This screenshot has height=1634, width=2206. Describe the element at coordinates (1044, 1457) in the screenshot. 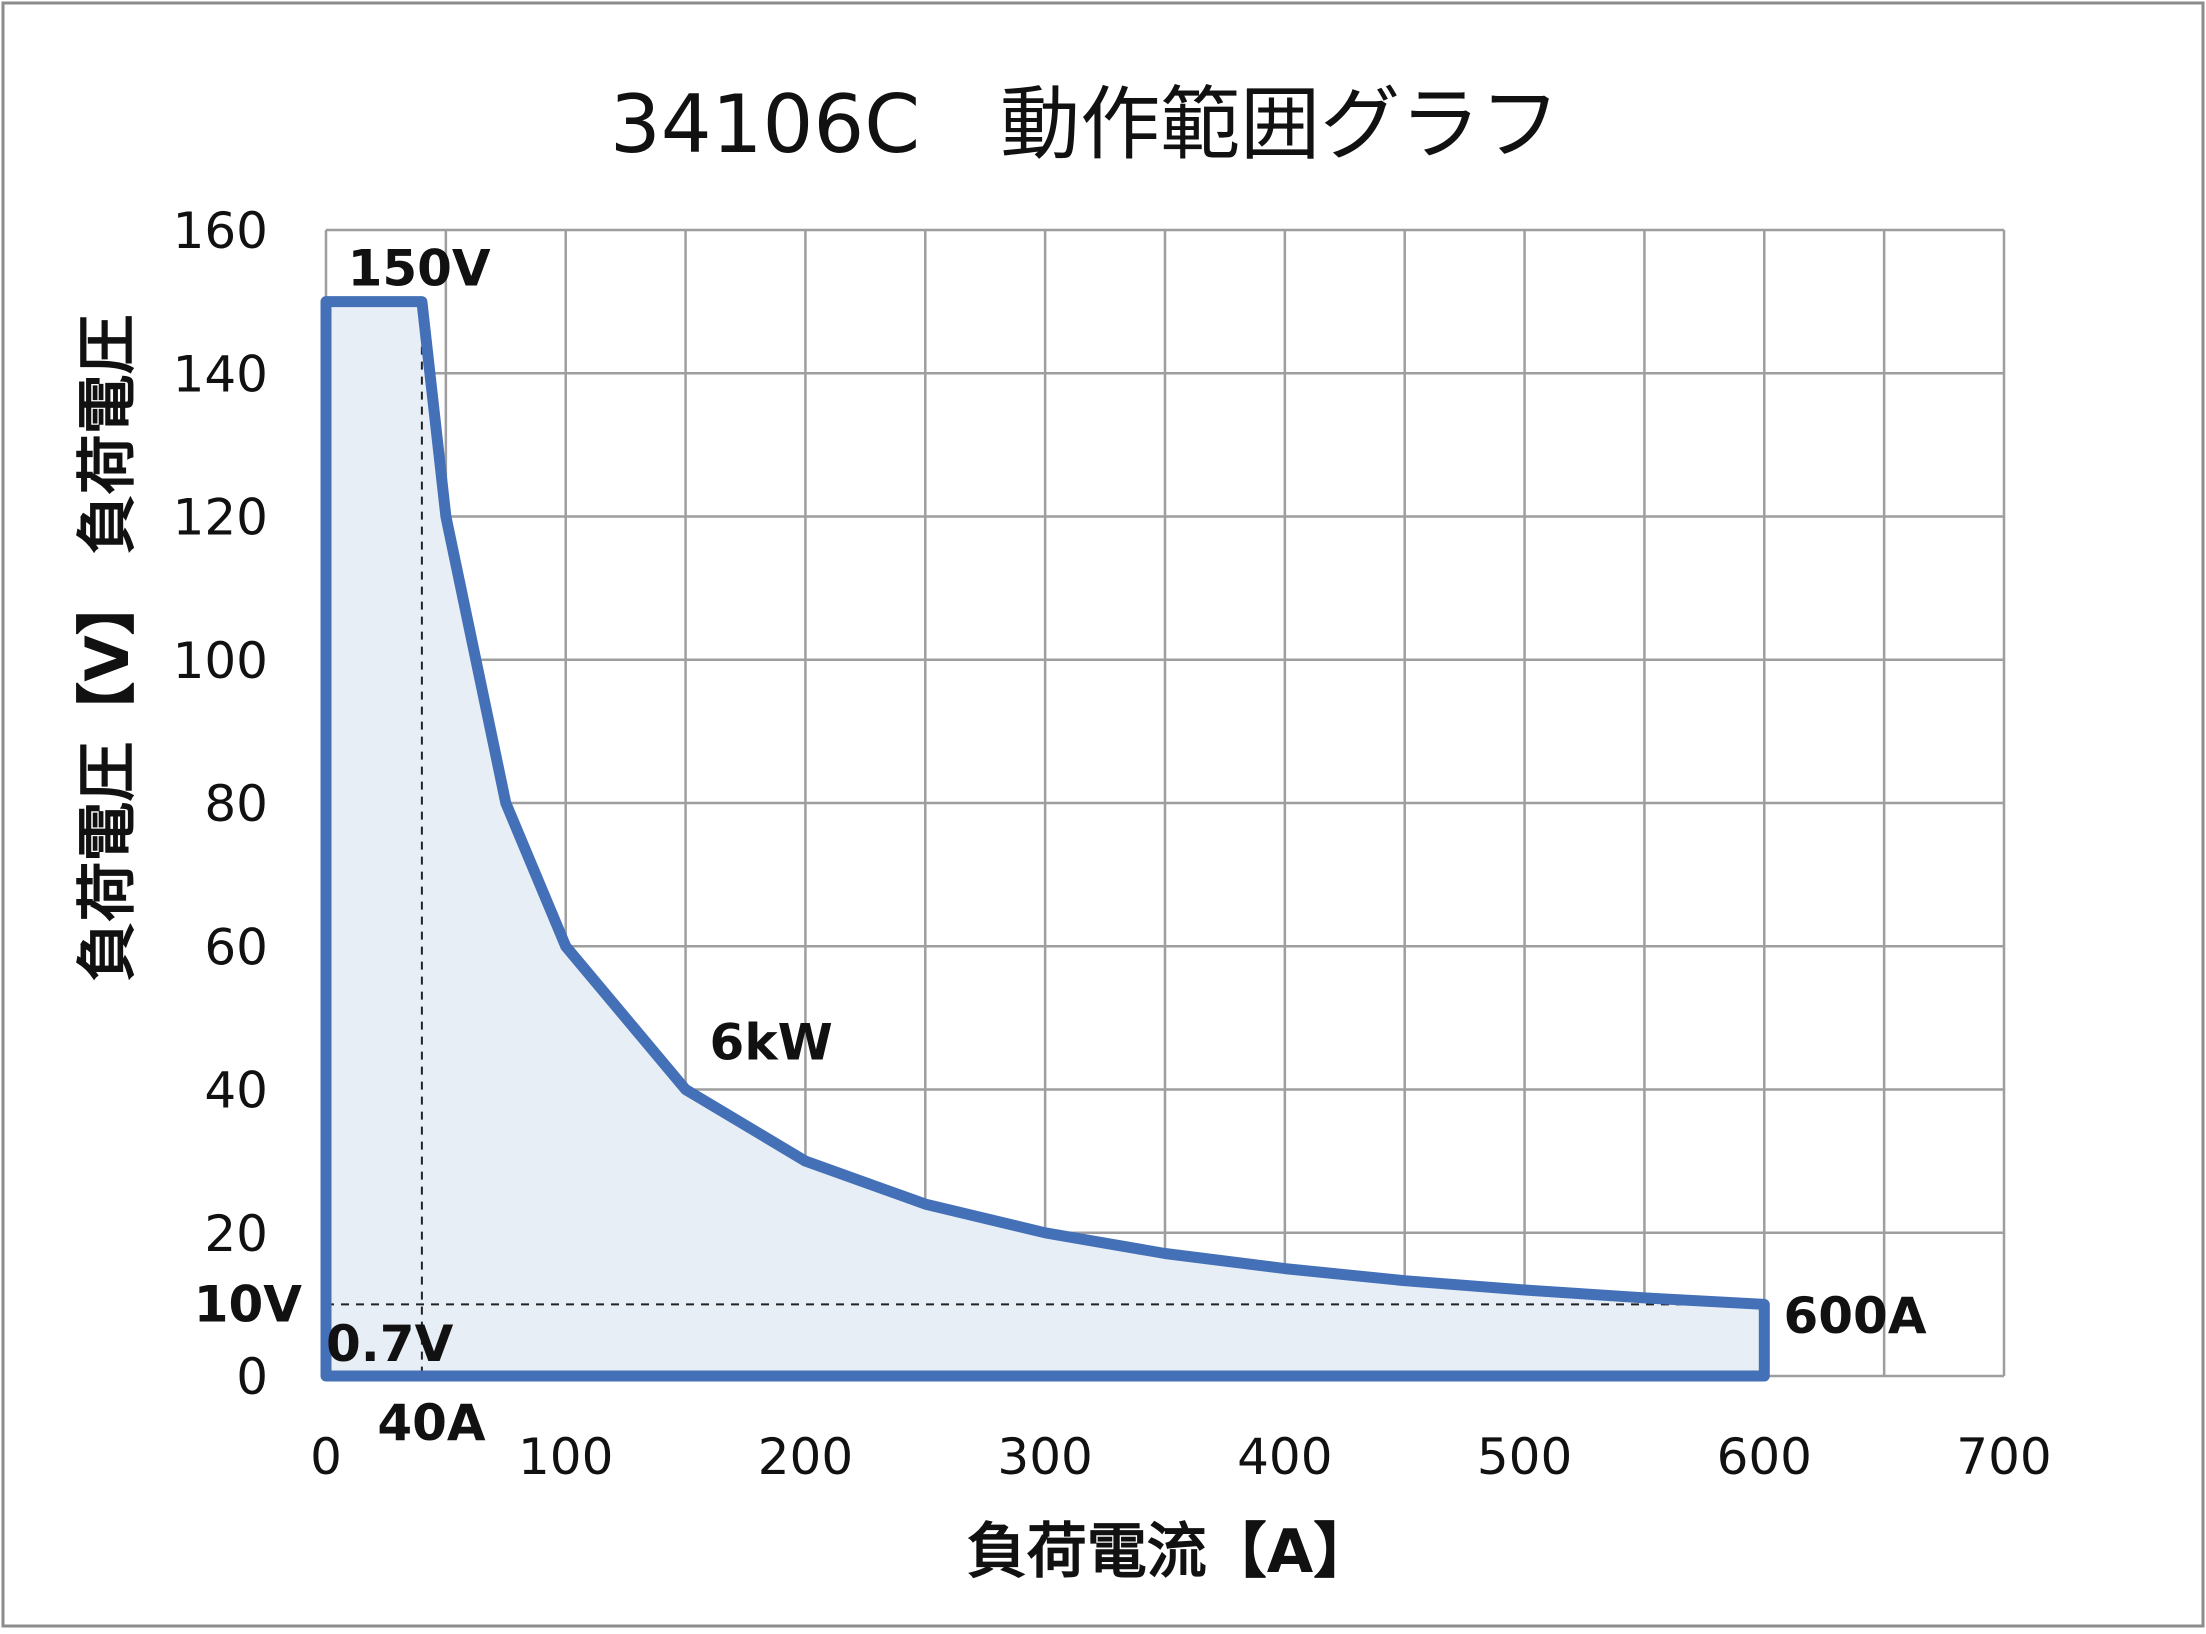

I see `x-tick-label: 300` at that location.